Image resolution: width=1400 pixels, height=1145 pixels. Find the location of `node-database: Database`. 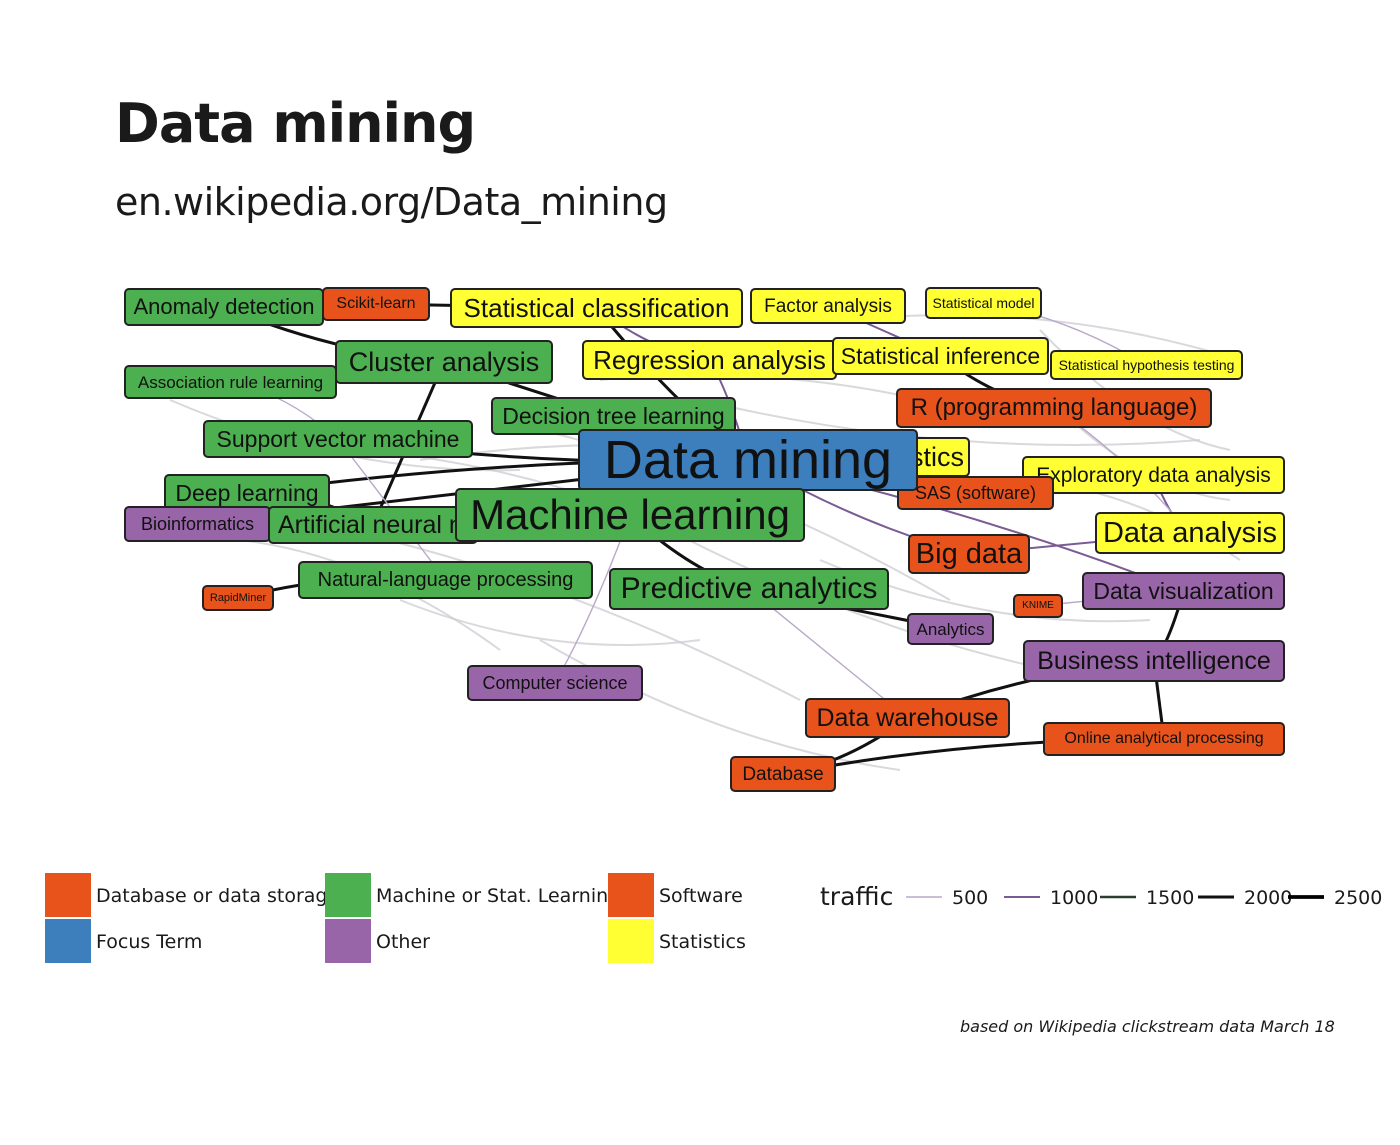

node-database: Database is located at coordinates (783, 774).